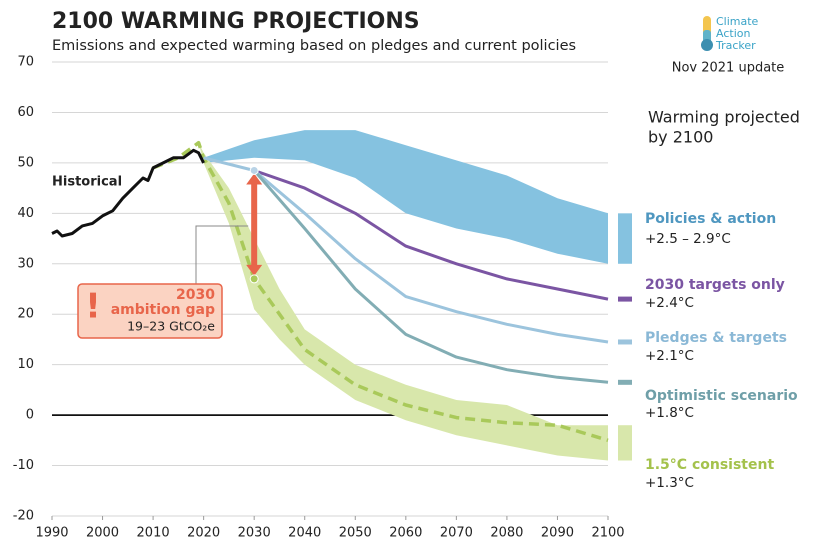 The image size is (817, 549). What do you see at coordinates (607, 533) in the screenshot?
I see `x-tick-label: 2100` at bounding box center [607, 533].